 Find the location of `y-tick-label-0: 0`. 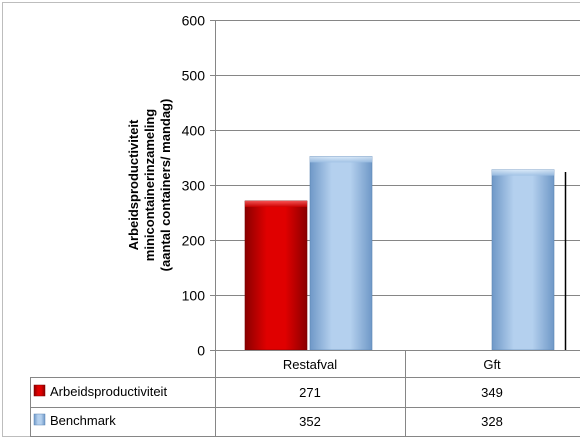

y-tick-label-0: 0 is located at coordinates (201, 351).